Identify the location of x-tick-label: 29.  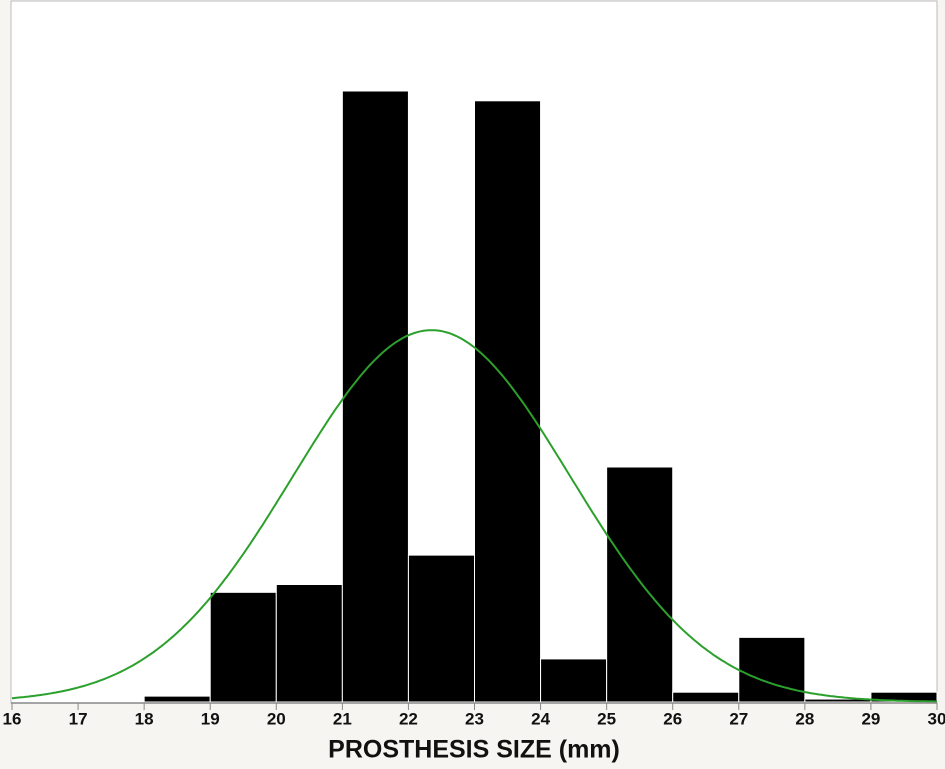
(870, 718).